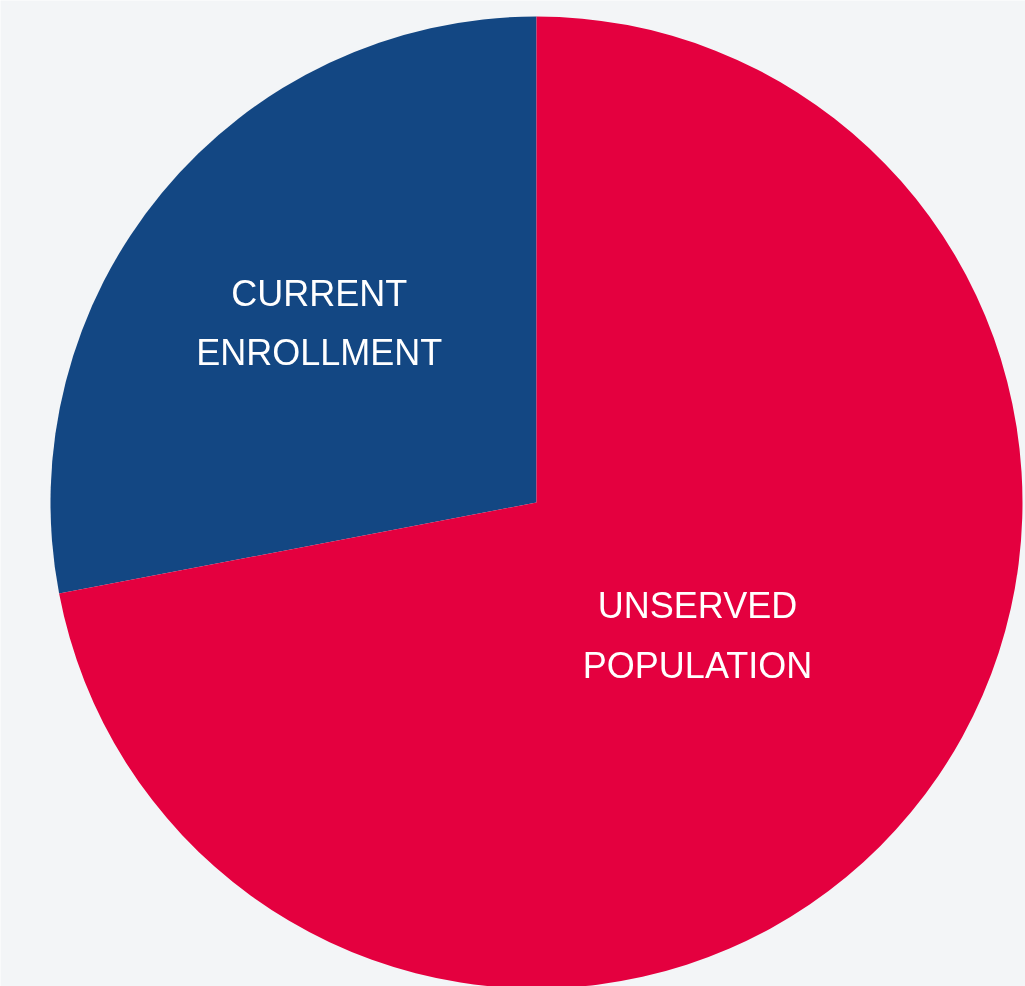 Image resolution: width=1025 pixels, height=986 pixels. Describe the element at coordinates (697, 635) in the screenshot. I see `slice-label: UNSERVED POPULATION` at that location.